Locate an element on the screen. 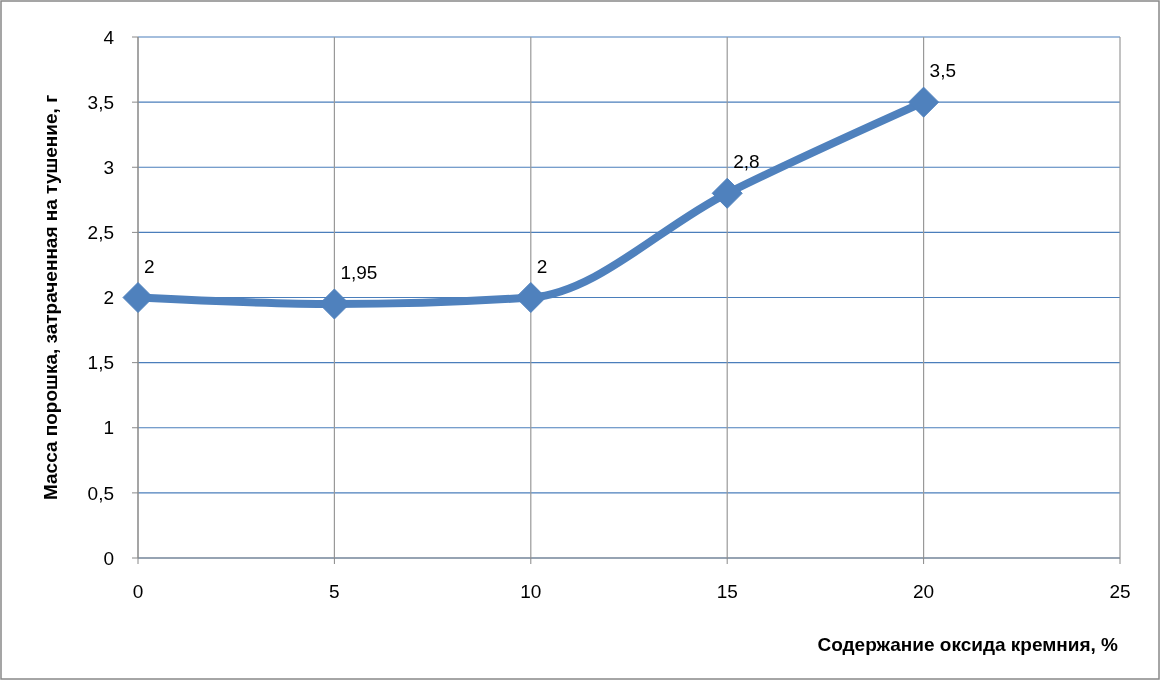  x-axis-title: Содержание оксида кремния, % is located at coordinates (968, 644).